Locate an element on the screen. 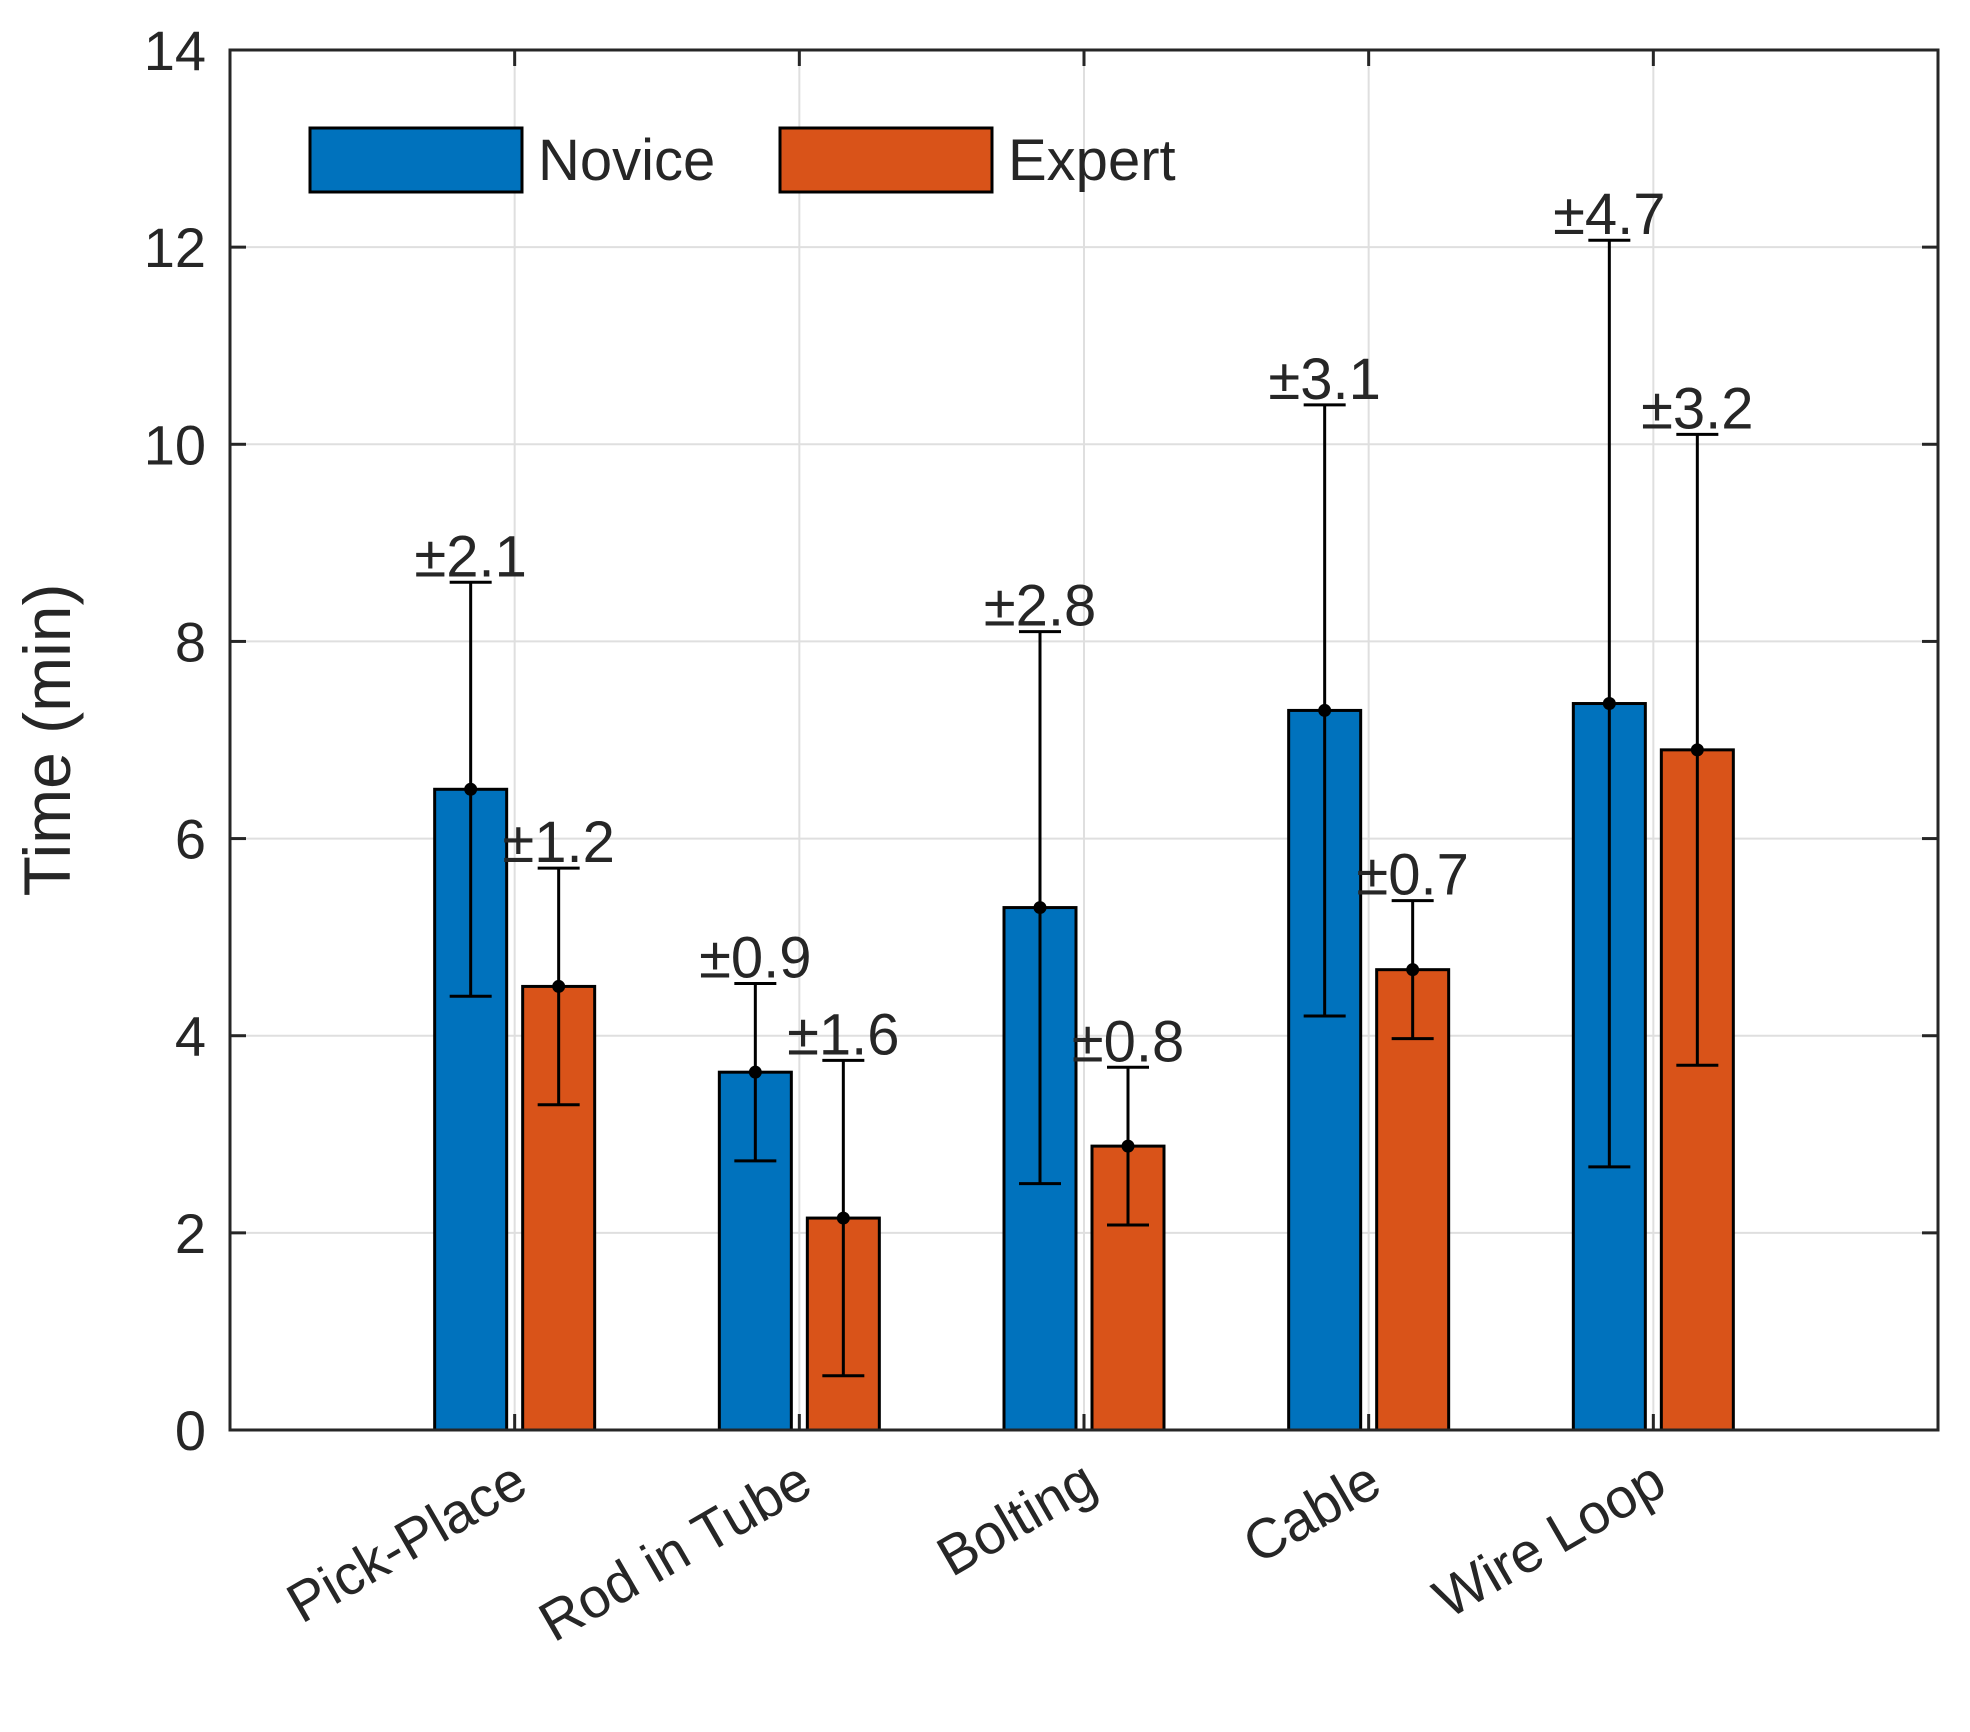  legend-label-expert: Expert is located at coordinates (1092, 160).